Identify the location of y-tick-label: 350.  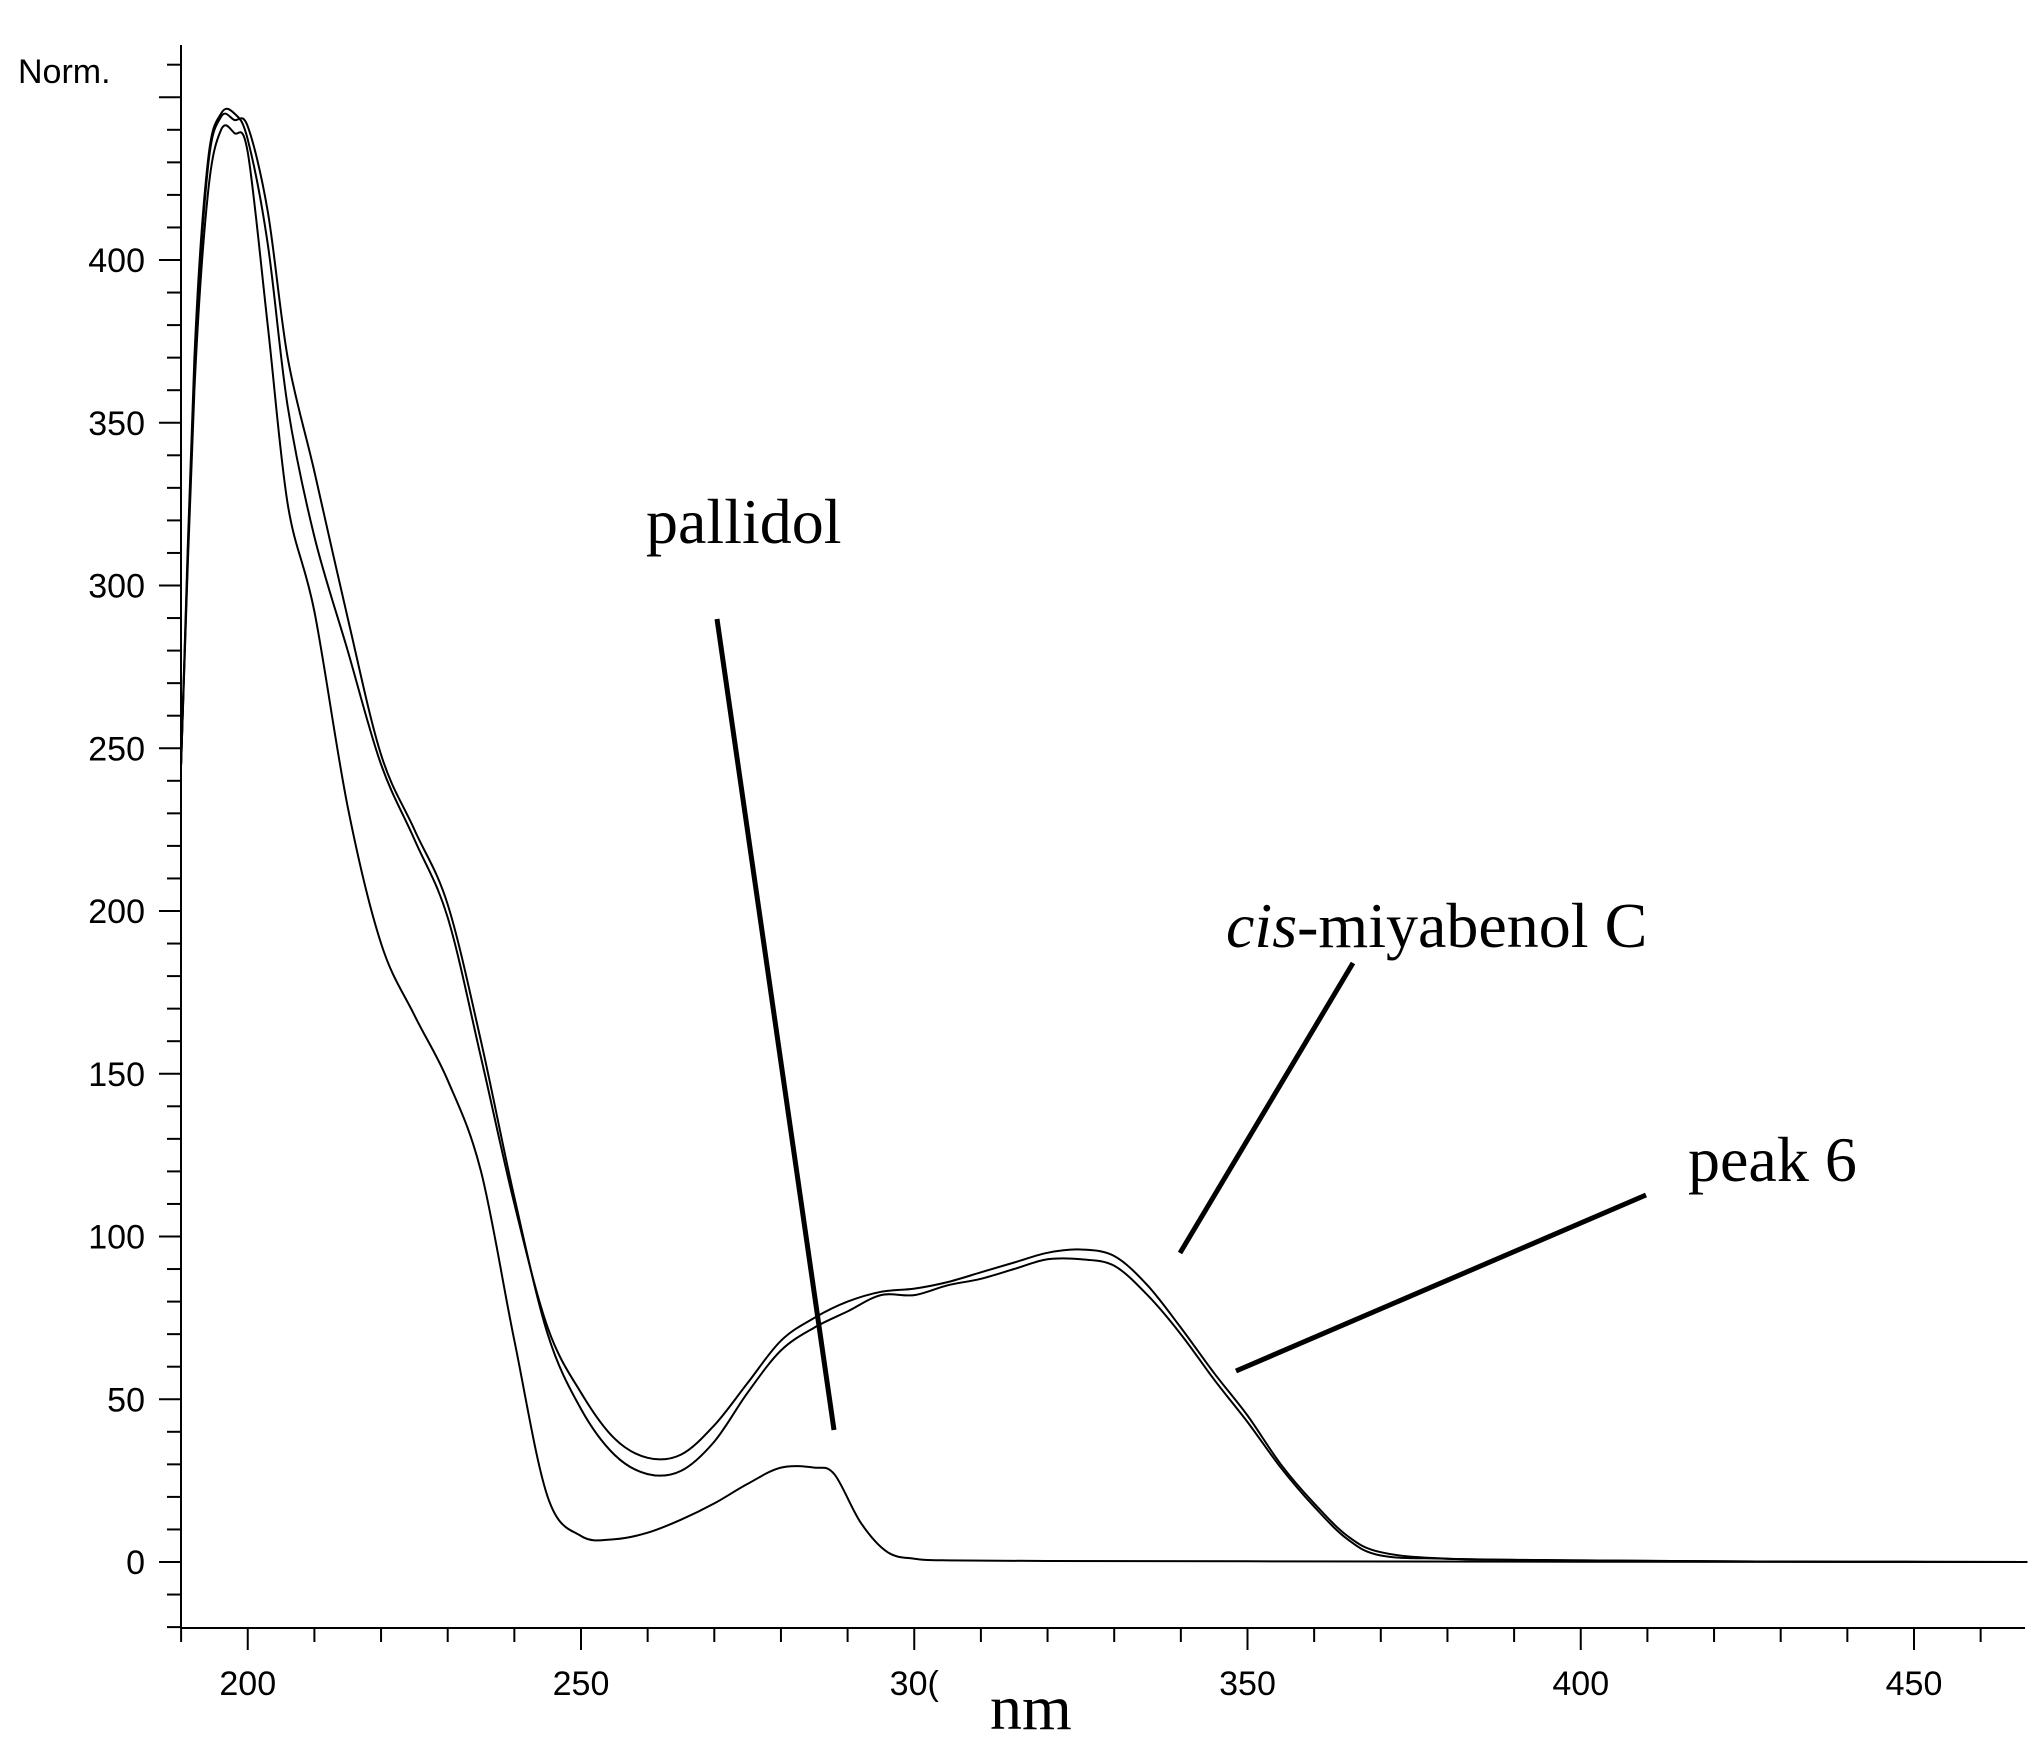
(116, 424).